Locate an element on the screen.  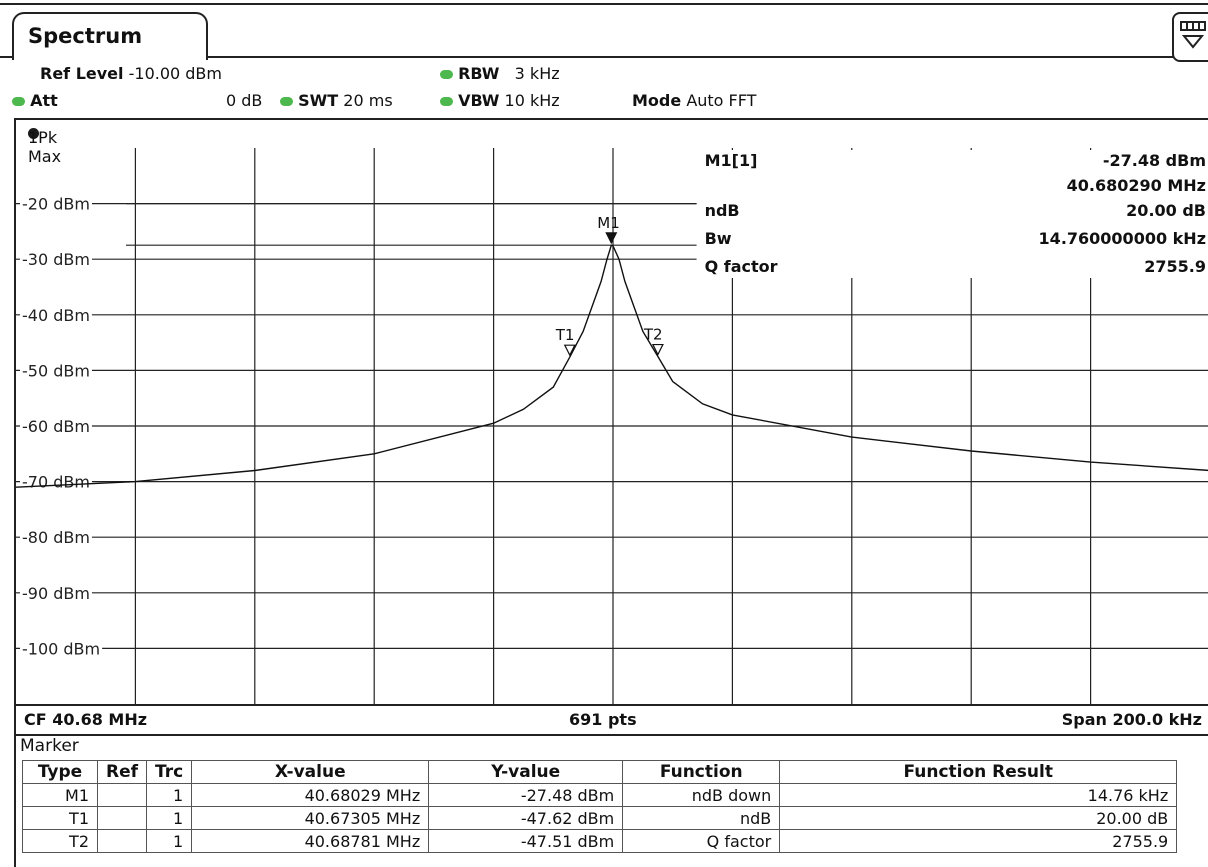
marker-t1-label: T1 is located at coordinates (565, 335).